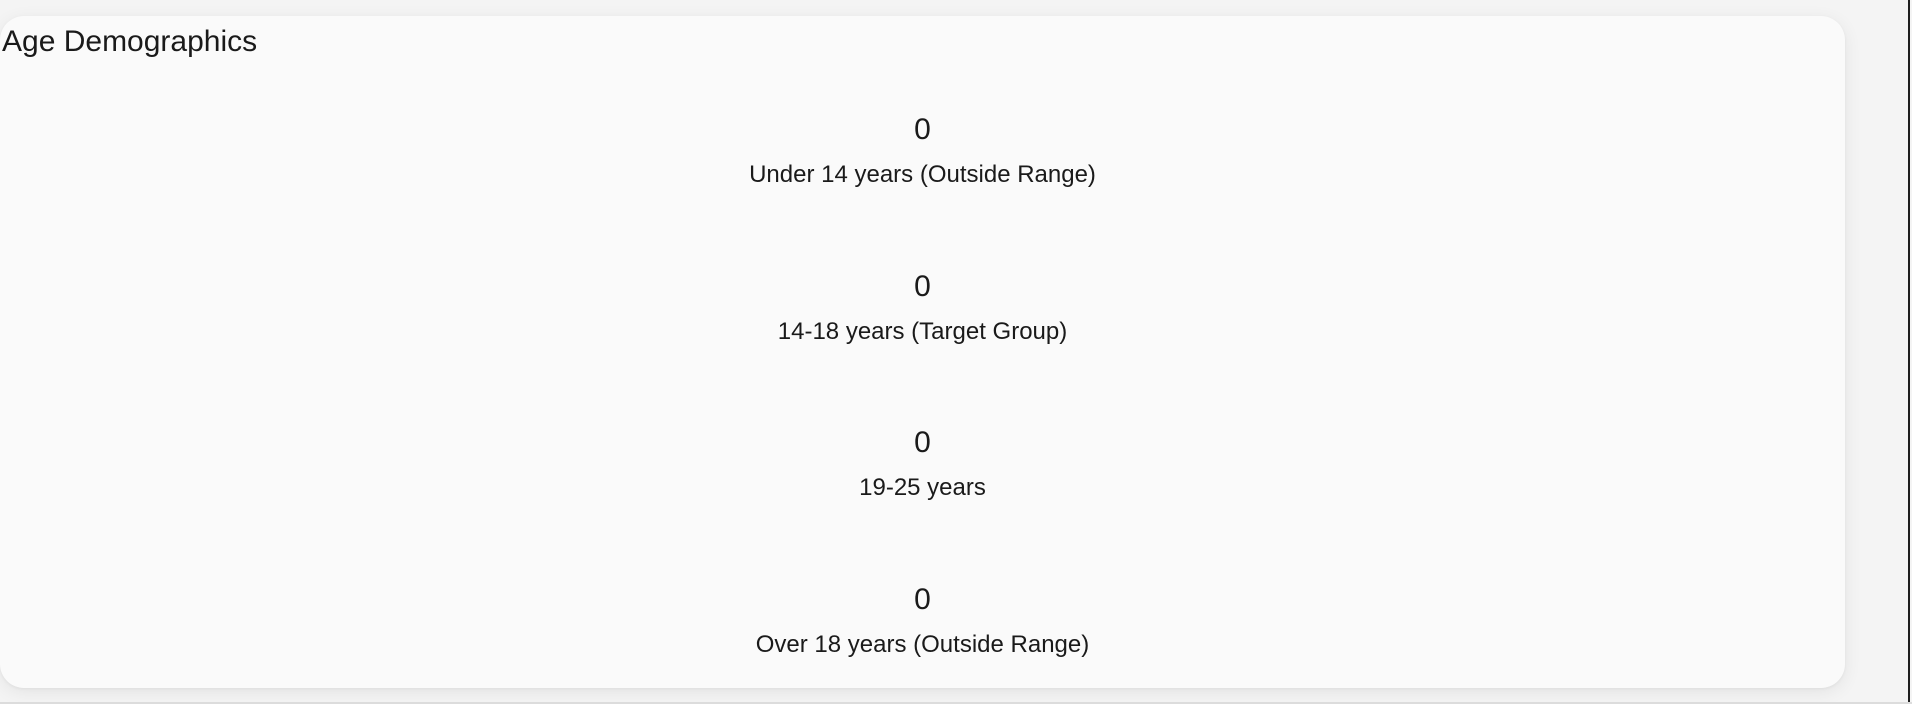 Image resolution: width=1912 pixels, height=704 pixels. Describe the element at coordinates (130, 41) in the screenshot. I see `card-title: Age Demographics` at that location.